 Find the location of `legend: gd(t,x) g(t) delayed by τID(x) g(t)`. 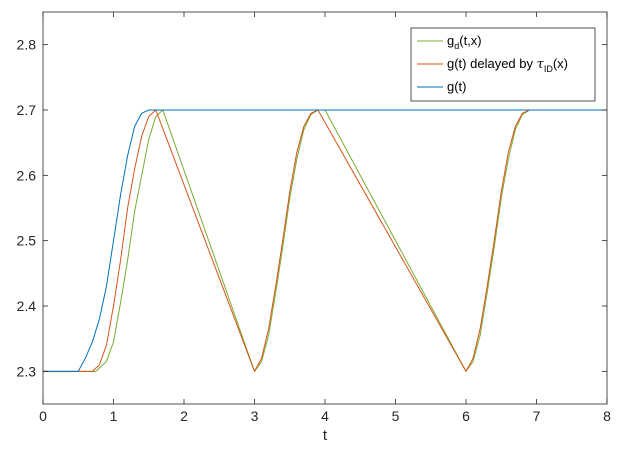

legend: gd(t,x) g(t) delayed by τID(x) g(t) is located at coordinates (503, 64).